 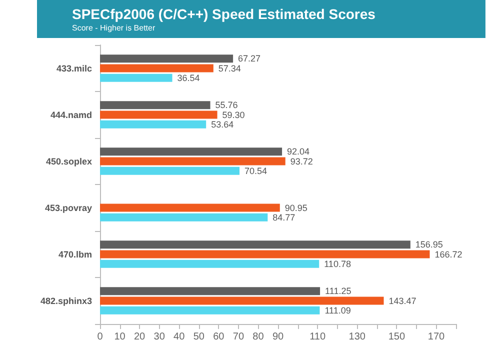 What do you see at coordinates (188, 77) in the screenshot?
I see `data-label: 36.54` at bounding box center [188, 77].